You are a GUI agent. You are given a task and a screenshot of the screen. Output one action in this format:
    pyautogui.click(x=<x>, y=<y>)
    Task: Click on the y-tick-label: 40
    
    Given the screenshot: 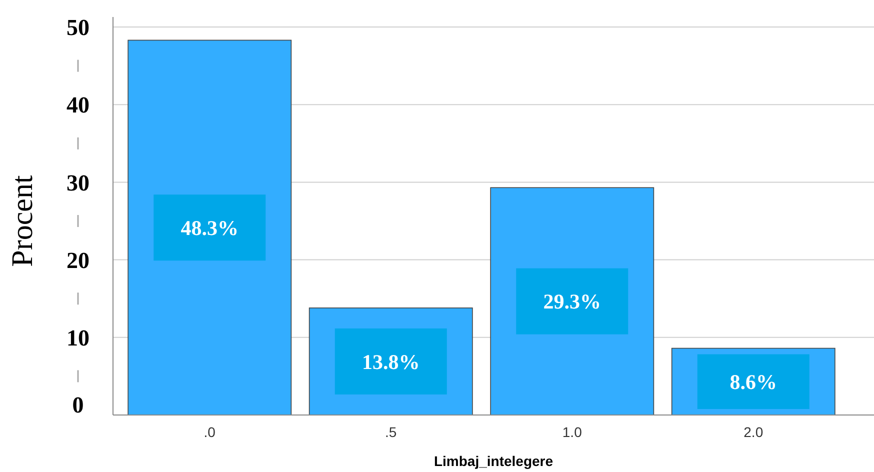 What is the action you would take?
    pyautogui.click(x=78, y=105)
    